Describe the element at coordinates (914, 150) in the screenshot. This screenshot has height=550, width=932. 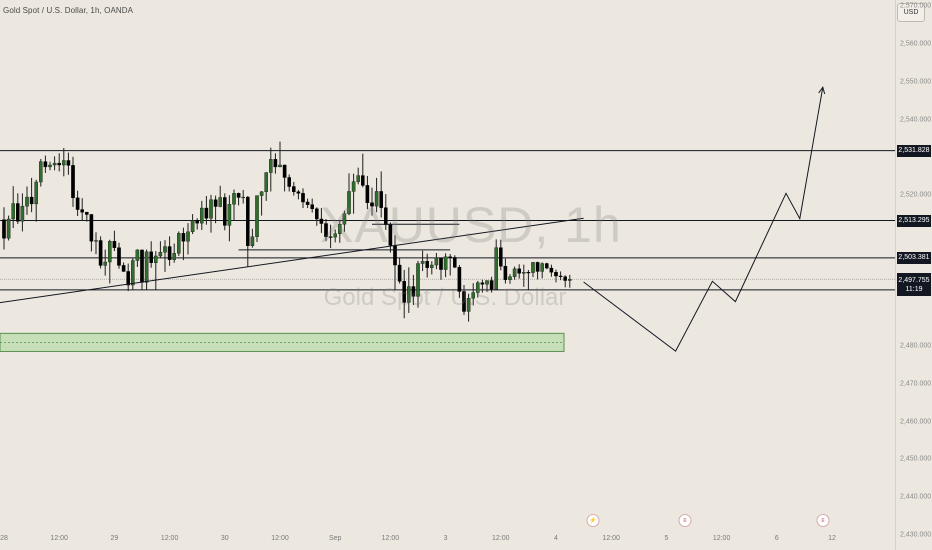
I see `level-price-tag: 2,531.828` at that location.